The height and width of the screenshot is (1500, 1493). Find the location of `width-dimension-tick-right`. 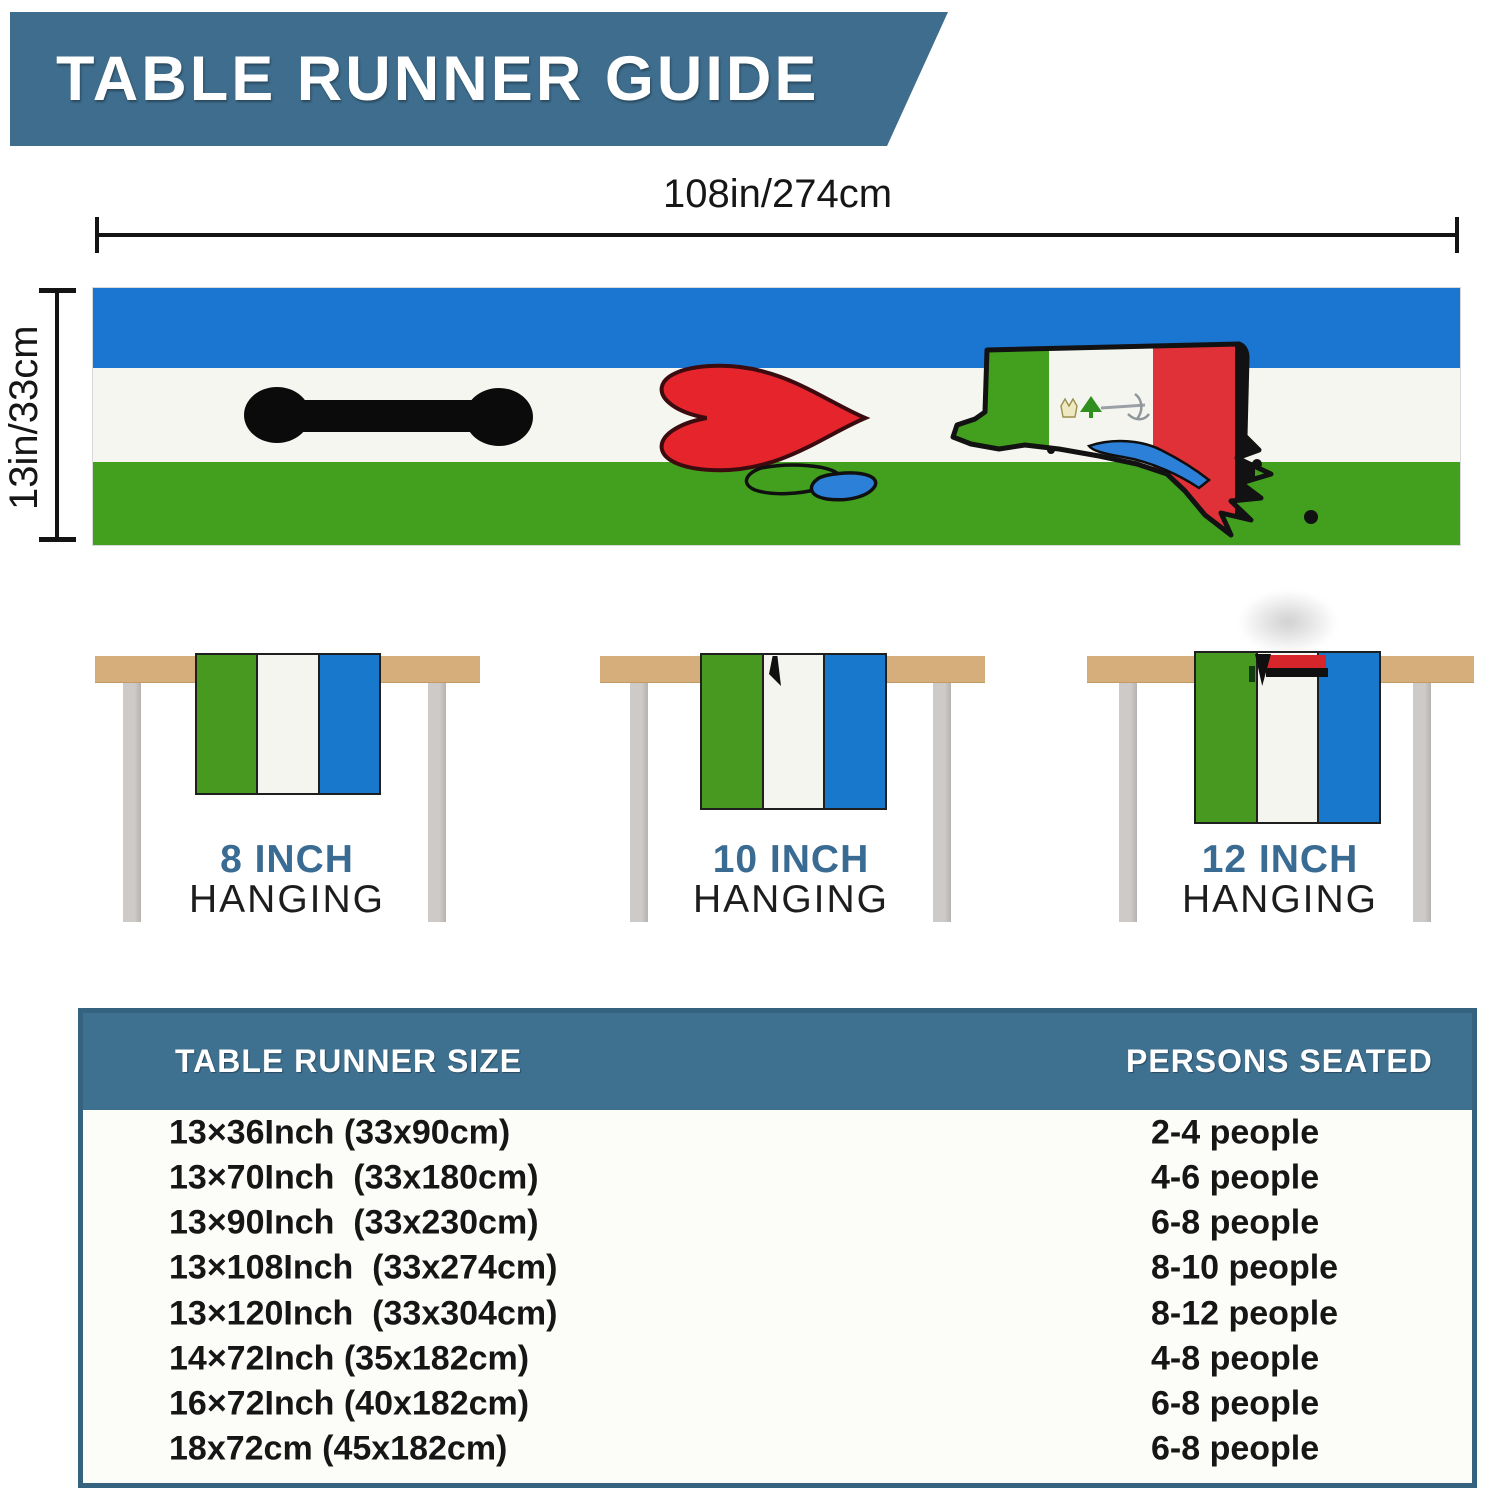

width-dimension-tick-right is located at coordinates (1457, 235).